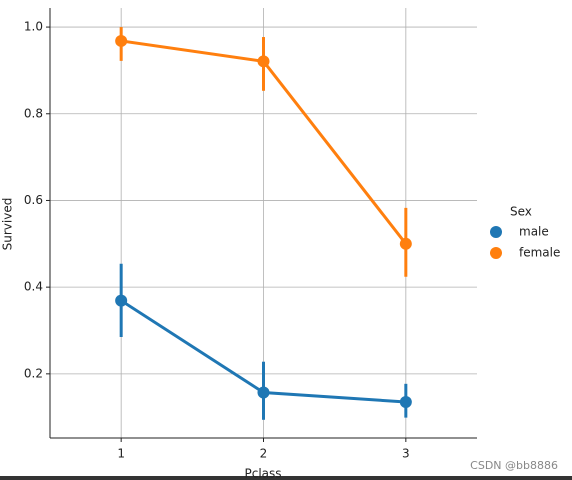 This screenshot has height=480, width=572. What do you see at coordinates (406, 454) in the screenshot?
I see `x-tick-label: 3` at bounding box center [406, 454].